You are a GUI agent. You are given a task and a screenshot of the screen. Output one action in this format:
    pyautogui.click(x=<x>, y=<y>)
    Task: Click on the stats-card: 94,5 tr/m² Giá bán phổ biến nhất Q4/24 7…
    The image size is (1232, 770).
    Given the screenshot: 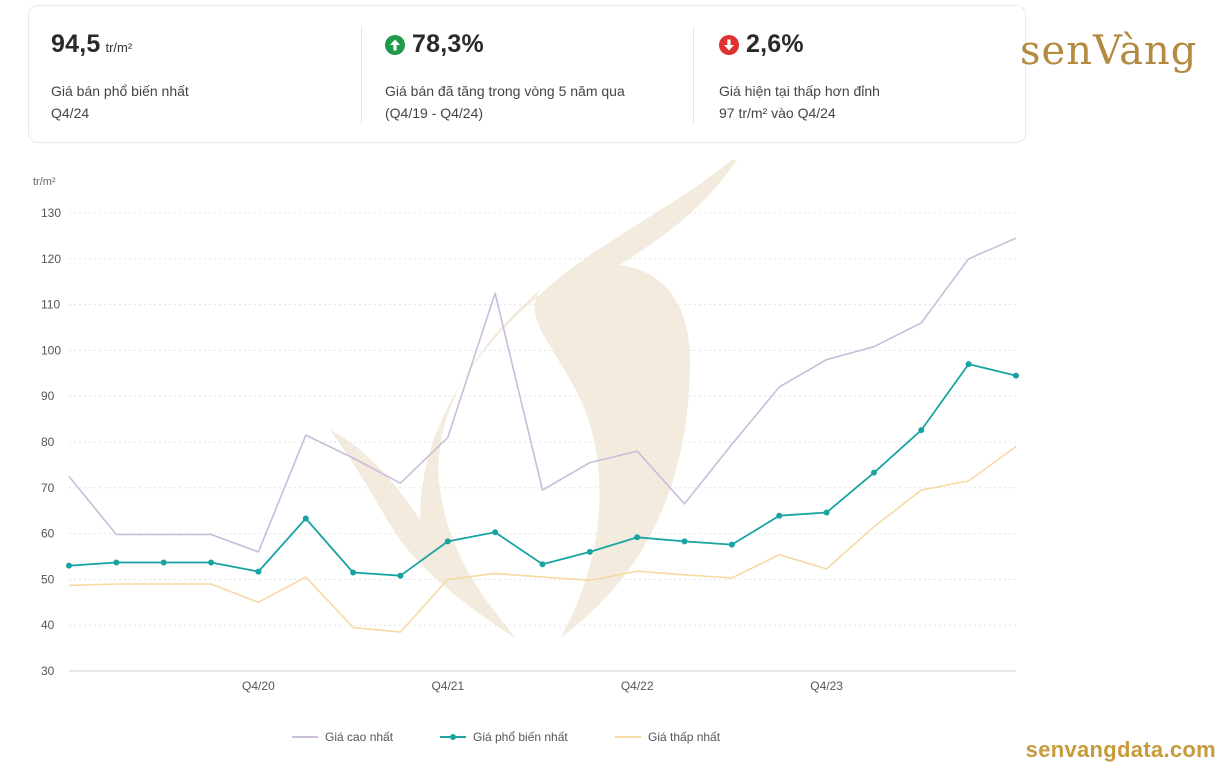 What is the action you would take?
    pyautogui.click(x=527, y=74)
    